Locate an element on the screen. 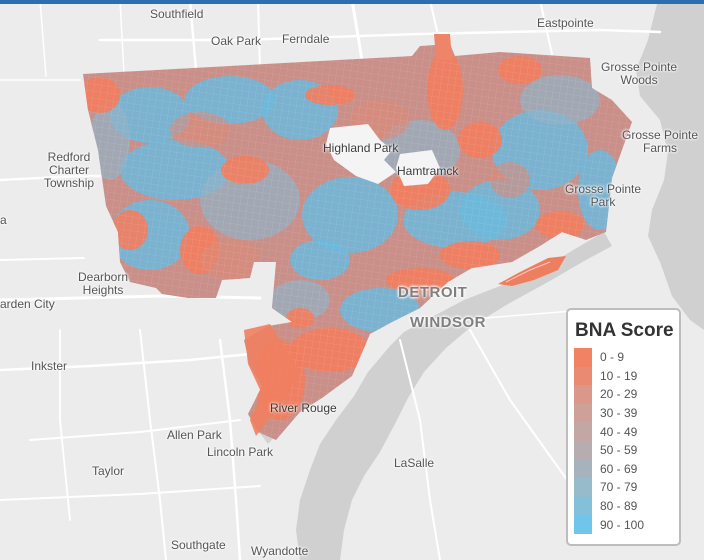 This screenshot has width=704, height=560. legend-item: 90 - 100 is located at coordinates (623, 524).